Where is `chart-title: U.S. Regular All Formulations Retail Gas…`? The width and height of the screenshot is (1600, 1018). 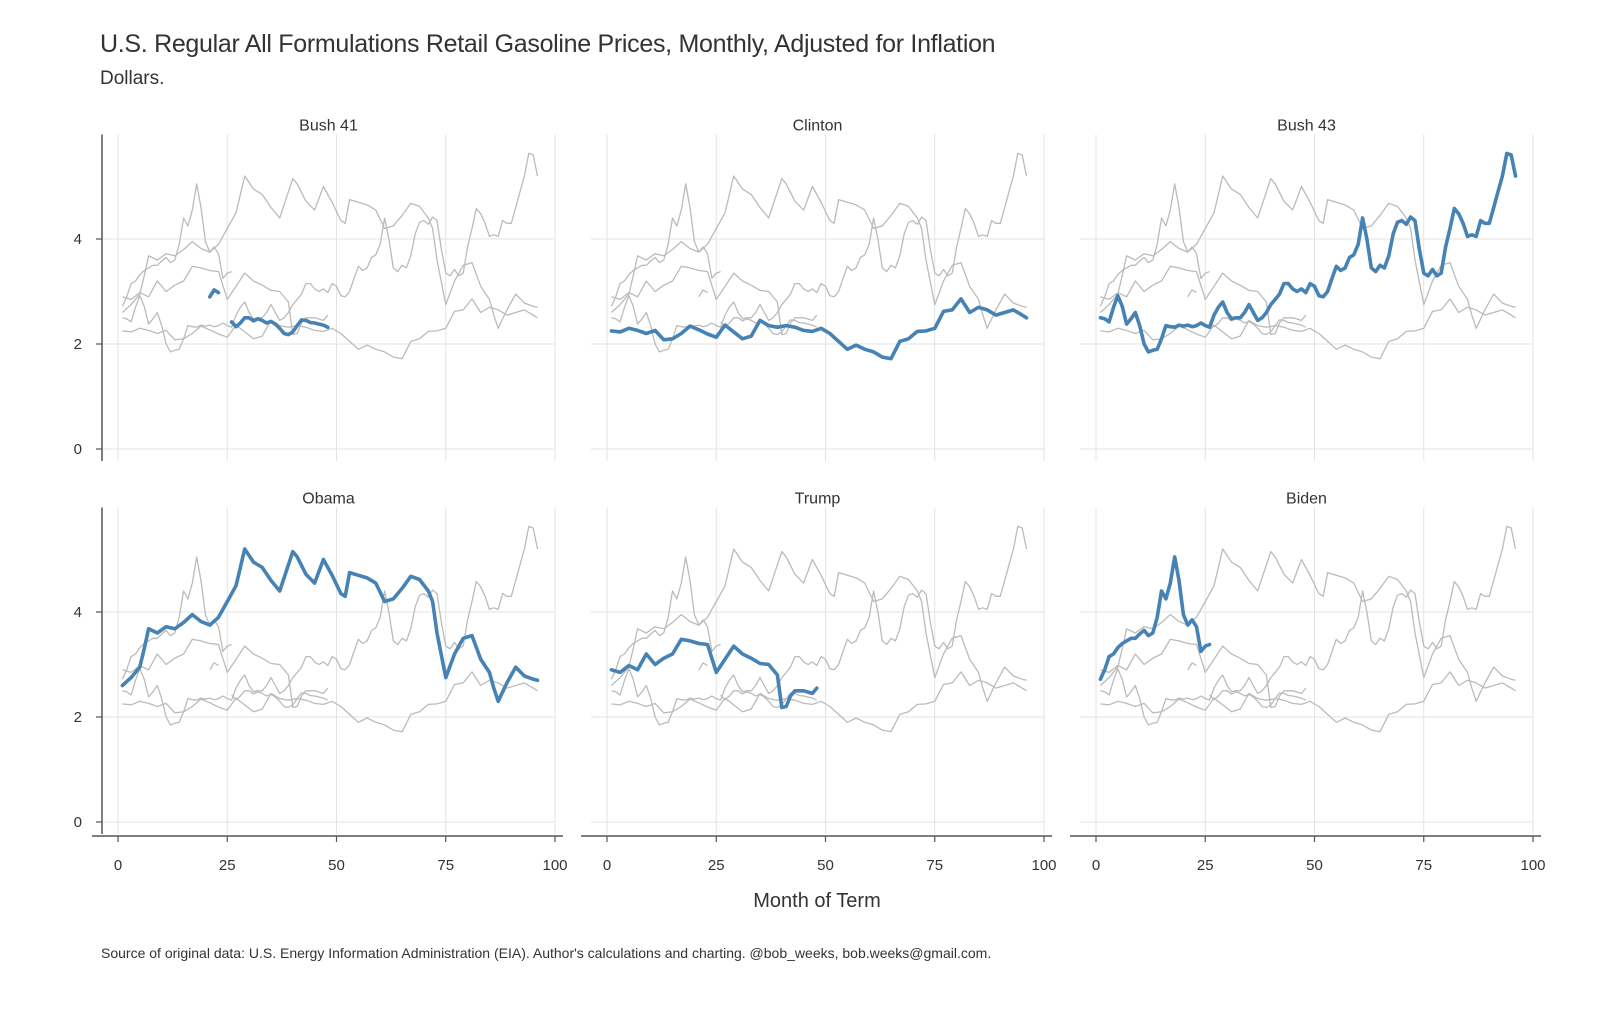
chart-title: U.S. Regular All Formulations Retail Gas… is located at coordinates (548, 44).